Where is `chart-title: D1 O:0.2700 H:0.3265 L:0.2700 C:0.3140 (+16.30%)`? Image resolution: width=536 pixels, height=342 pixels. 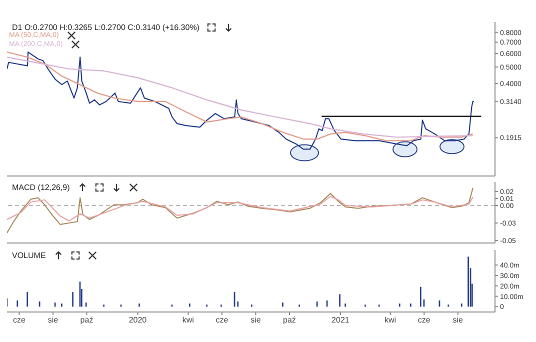
chart-title: D1 O:0.2700 H:0.3265 L:0.2700 C:0.3140 (+16.30%) is located at coordinates (106, 27).